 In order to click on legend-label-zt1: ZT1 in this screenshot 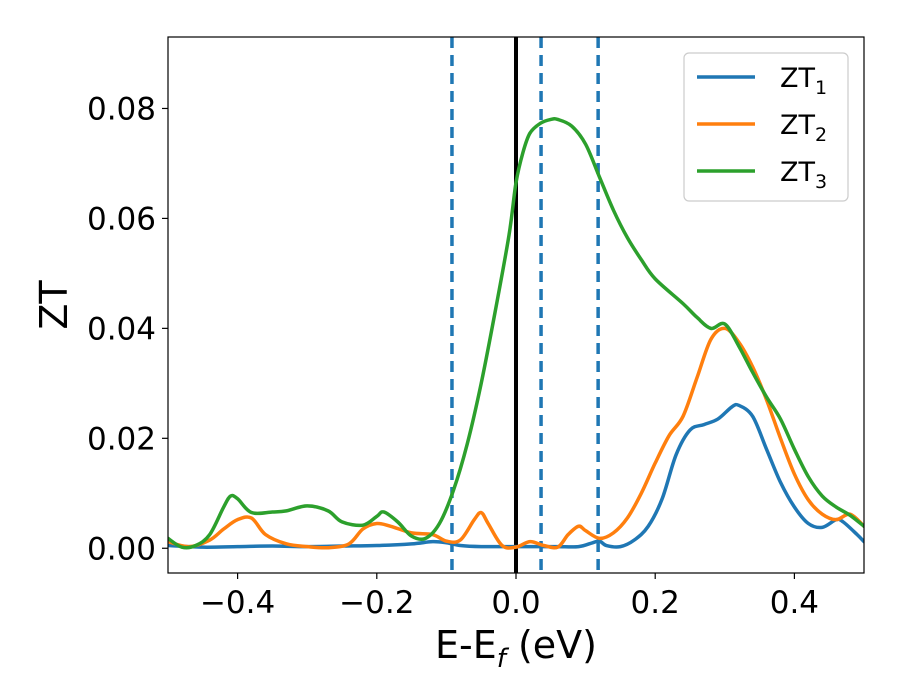, I will do `click(803, 81)`.